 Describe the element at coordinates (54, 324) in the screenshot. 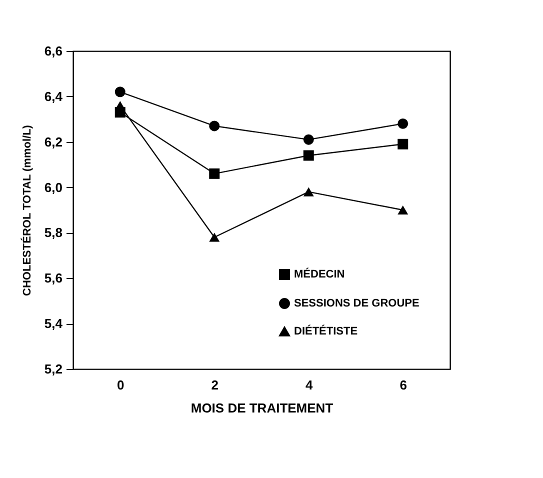

I see `y-tick-label: 5,4` at that location.